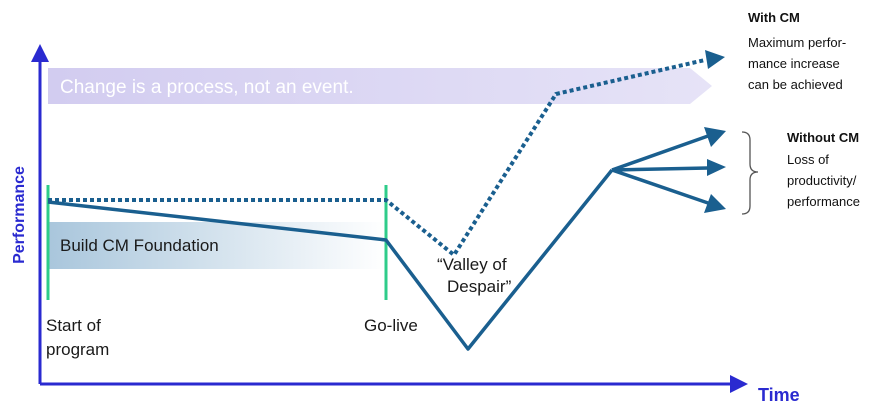  I want to click on without-cm-arrow-down, so click(660, 186).